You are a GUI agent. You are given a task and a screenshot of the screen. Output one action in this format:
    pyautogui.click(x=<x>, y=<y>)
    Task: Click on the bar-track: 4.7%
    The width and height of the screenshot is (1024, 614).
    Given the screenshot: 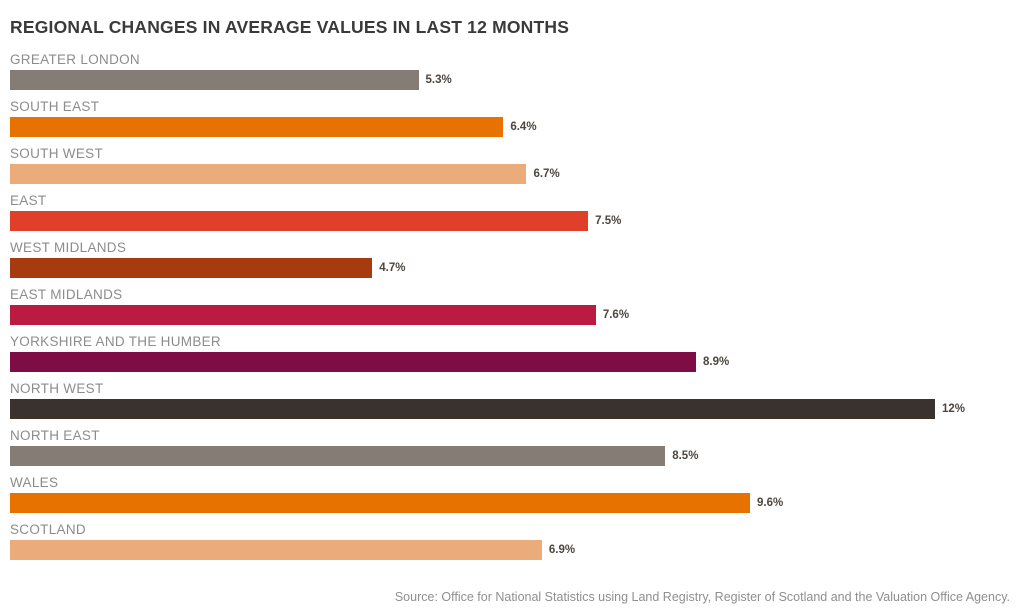 What is the action you would take?
    pyautogui.click(x=512, y=268)
    